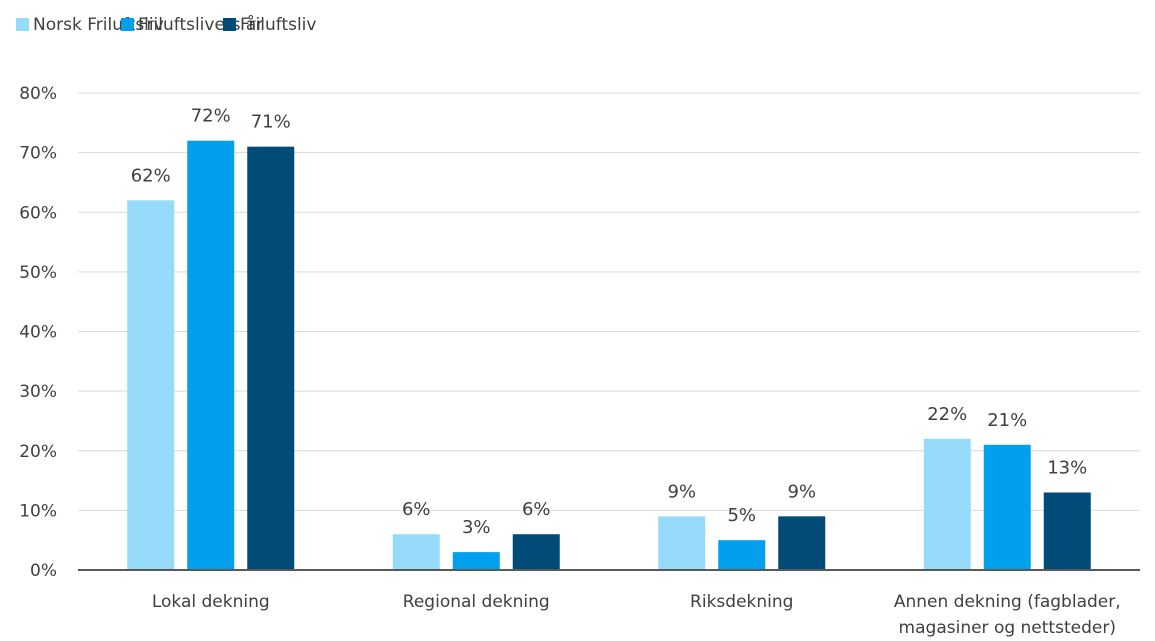  I want to click on bar-series1-cat1, so click(151, 385).